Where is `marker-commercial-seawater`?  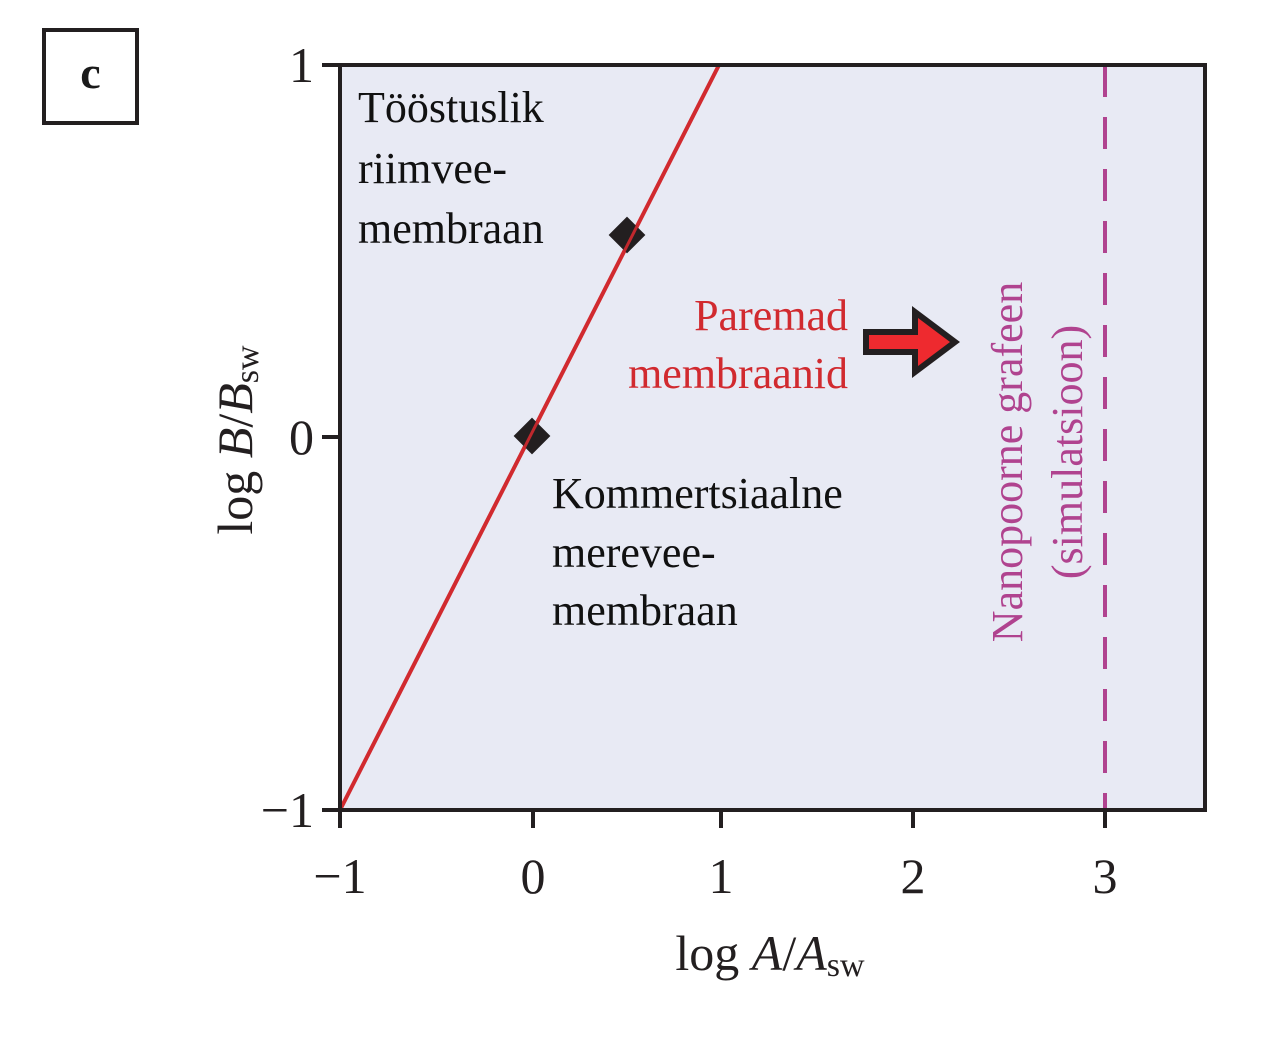 marker-commercial-seawater is located at coordinates (532, 436).